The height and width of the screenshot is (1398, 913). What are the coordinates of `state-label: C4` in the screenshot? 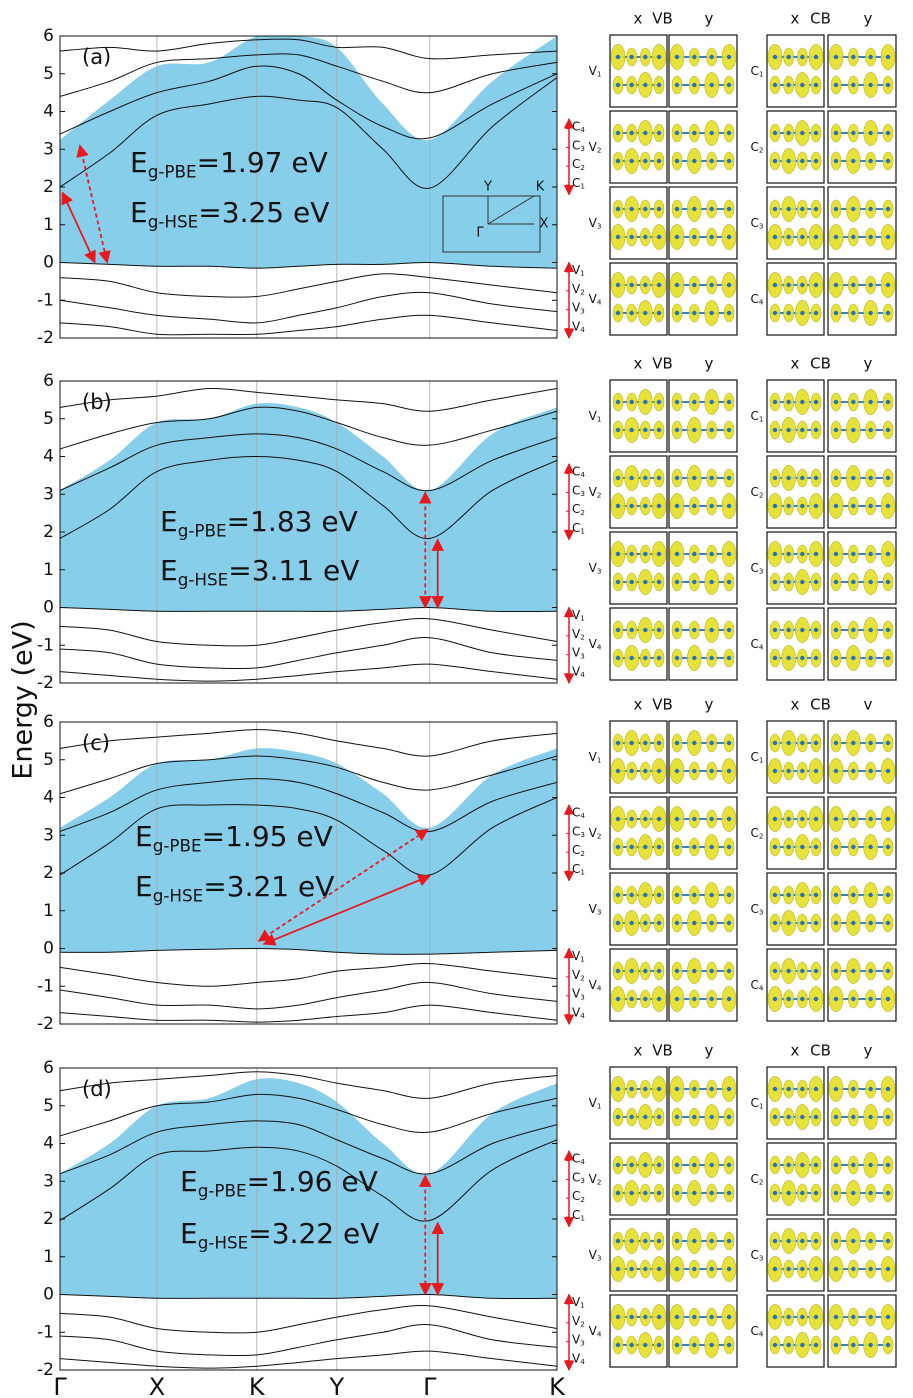 It's located at (578, 126).